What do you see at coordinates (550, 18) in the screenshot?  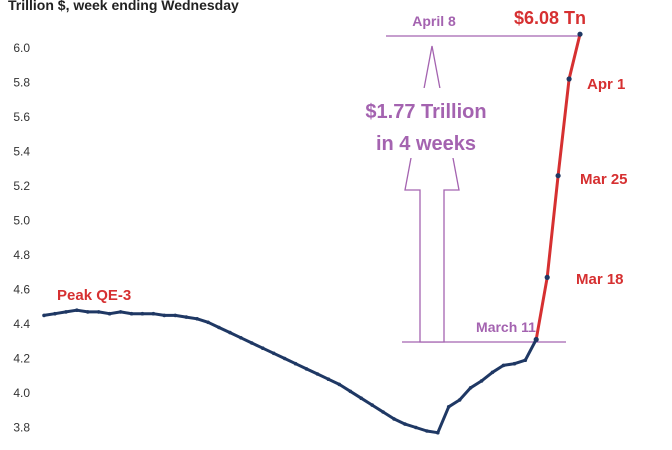 I see `top-value-label: $6.08 Tn` at bounding box center [550, 18].